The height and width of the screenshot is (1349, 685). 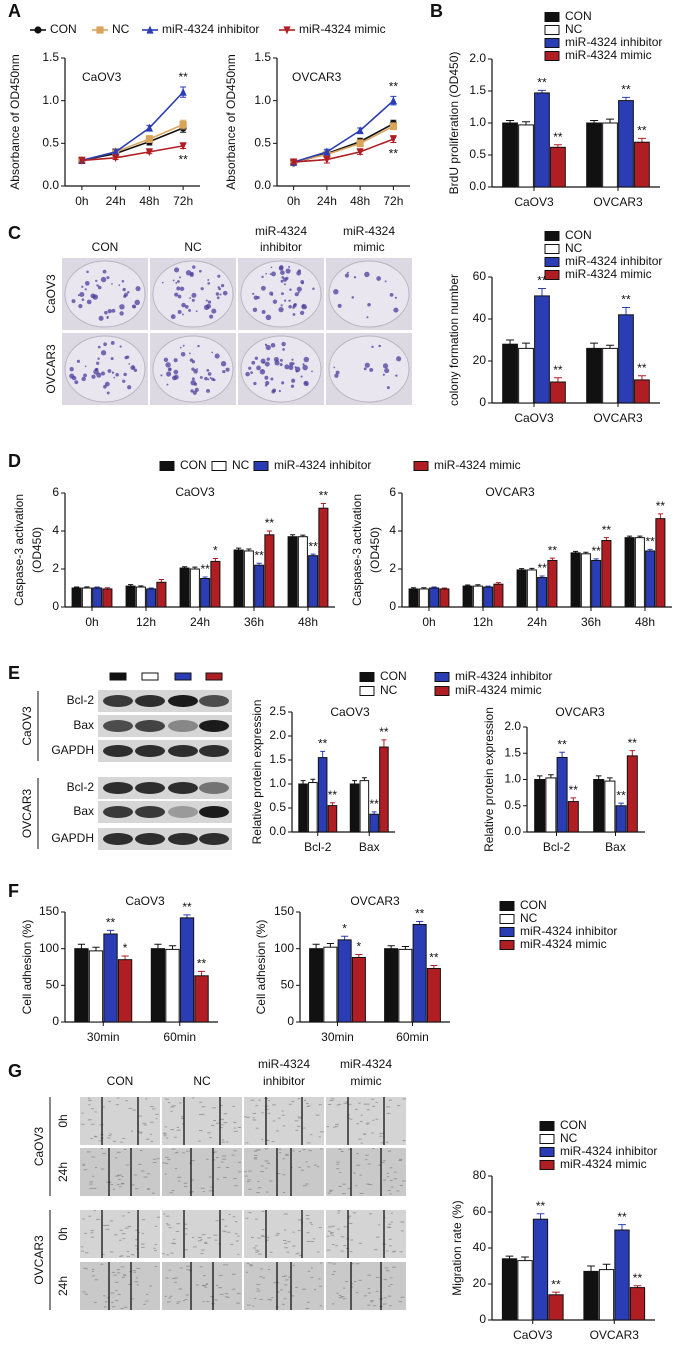 What do you see at coordinates (343, 131) in the screenshot?
I see `series-line` at bounding box center [343, 131].